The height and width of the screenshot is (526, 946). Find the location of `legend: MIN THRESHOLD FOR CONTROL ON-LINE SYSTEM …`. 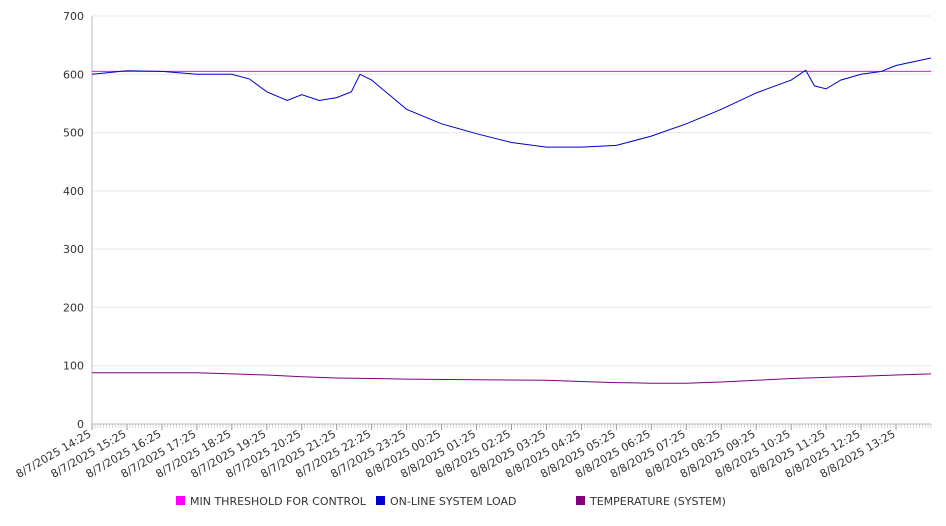

legend: MIN THRESHOLD FOR CONTROL ON-LINE SYSTEM … is located at coordinates (451, 501).